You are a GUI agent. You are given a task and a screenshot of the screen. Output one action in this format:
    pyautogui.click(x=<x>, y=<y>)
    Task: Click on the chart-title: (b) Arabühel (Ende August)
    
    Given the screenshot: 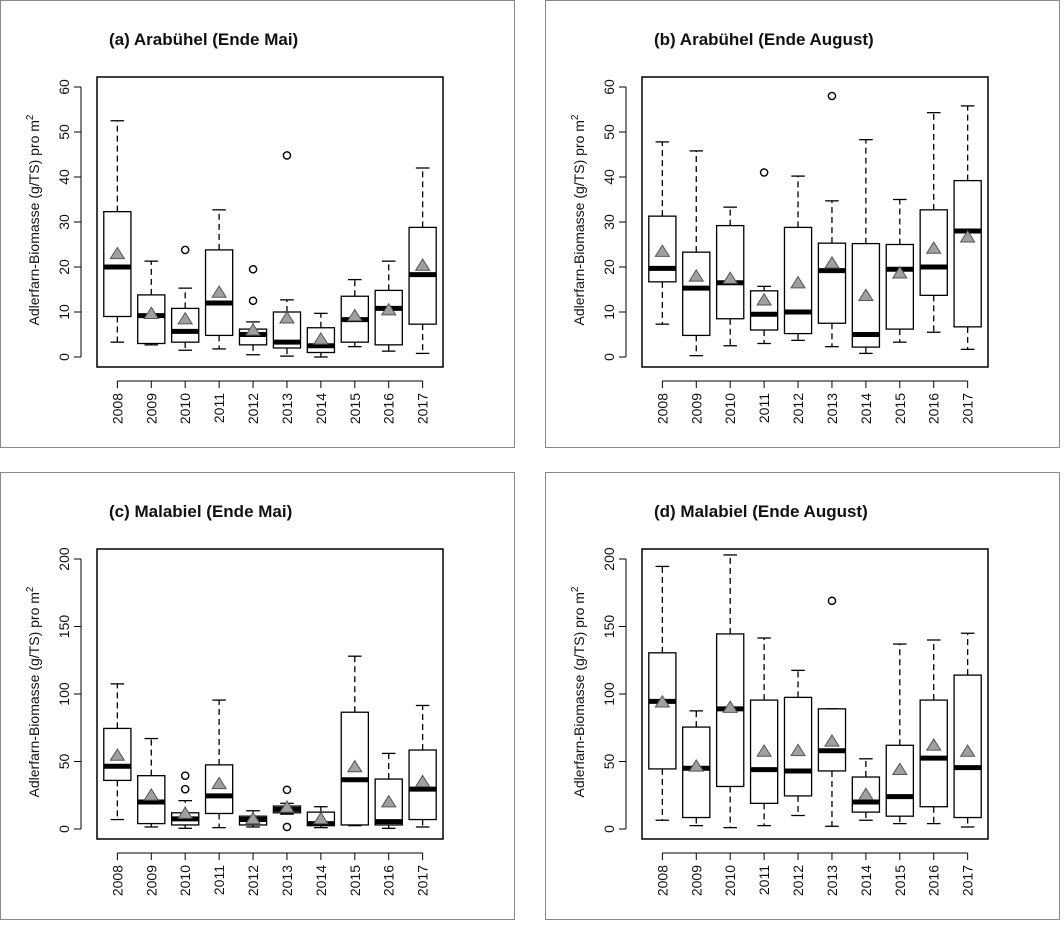 What is the action you would take?
    pyautogui.click(x=764, y=39)
    